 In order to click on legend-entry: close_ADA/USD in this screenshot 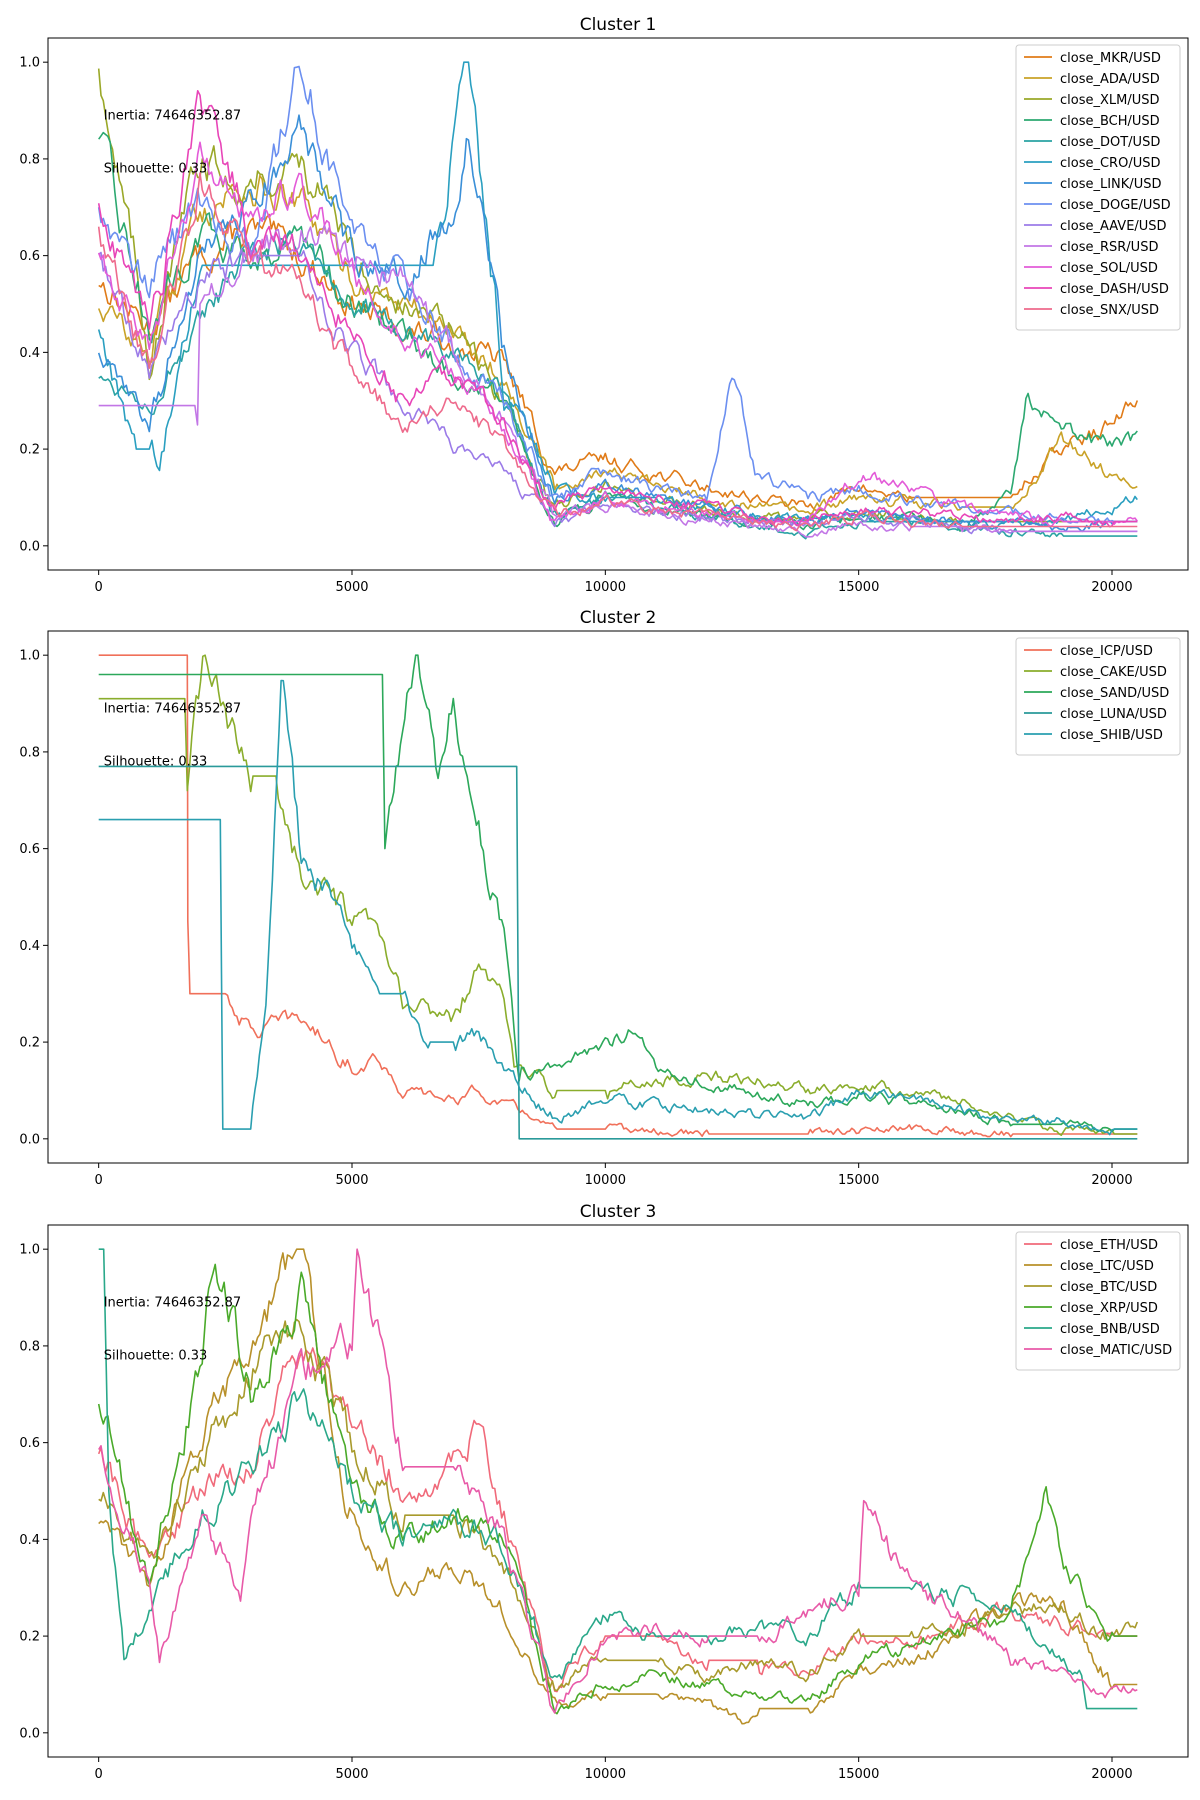, I will do `click(1110, 79)`.